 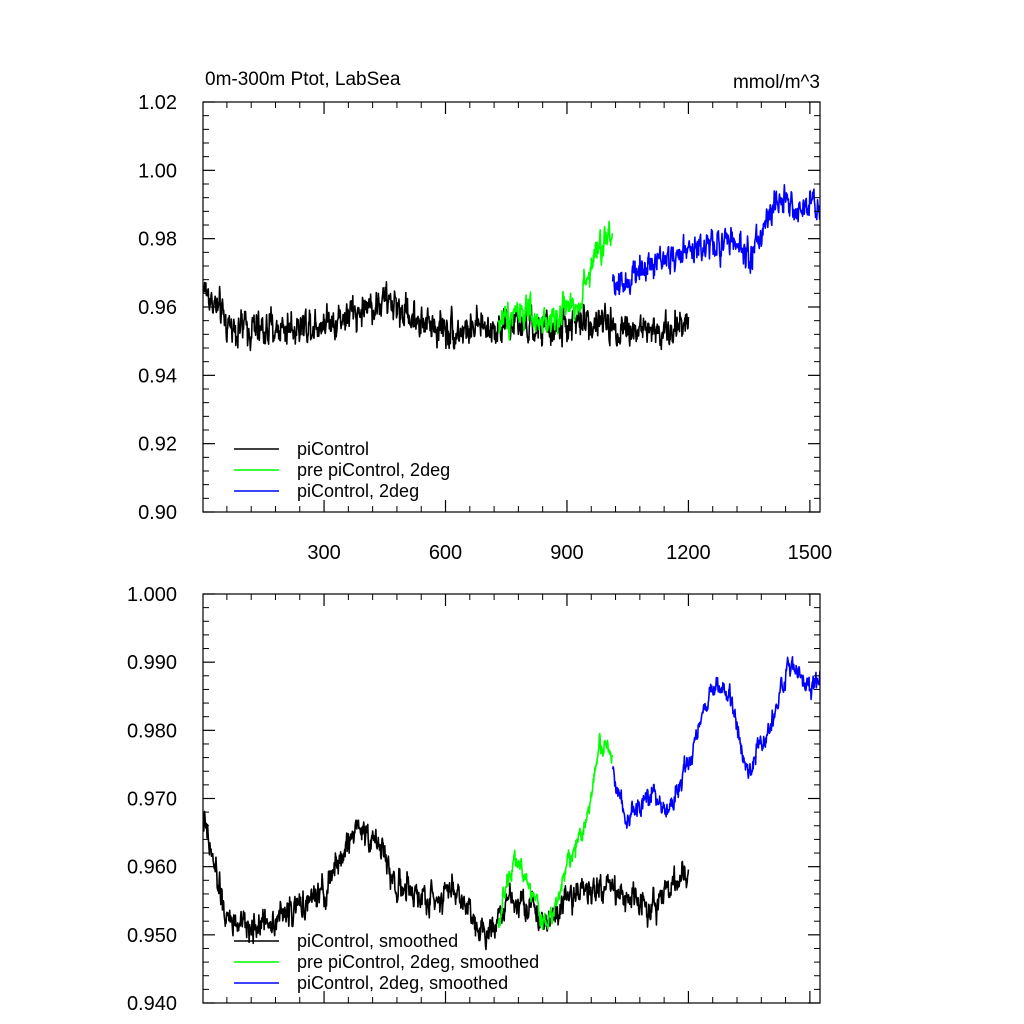 I want to click on series-line-picontrol, so click(x=446, y=316).